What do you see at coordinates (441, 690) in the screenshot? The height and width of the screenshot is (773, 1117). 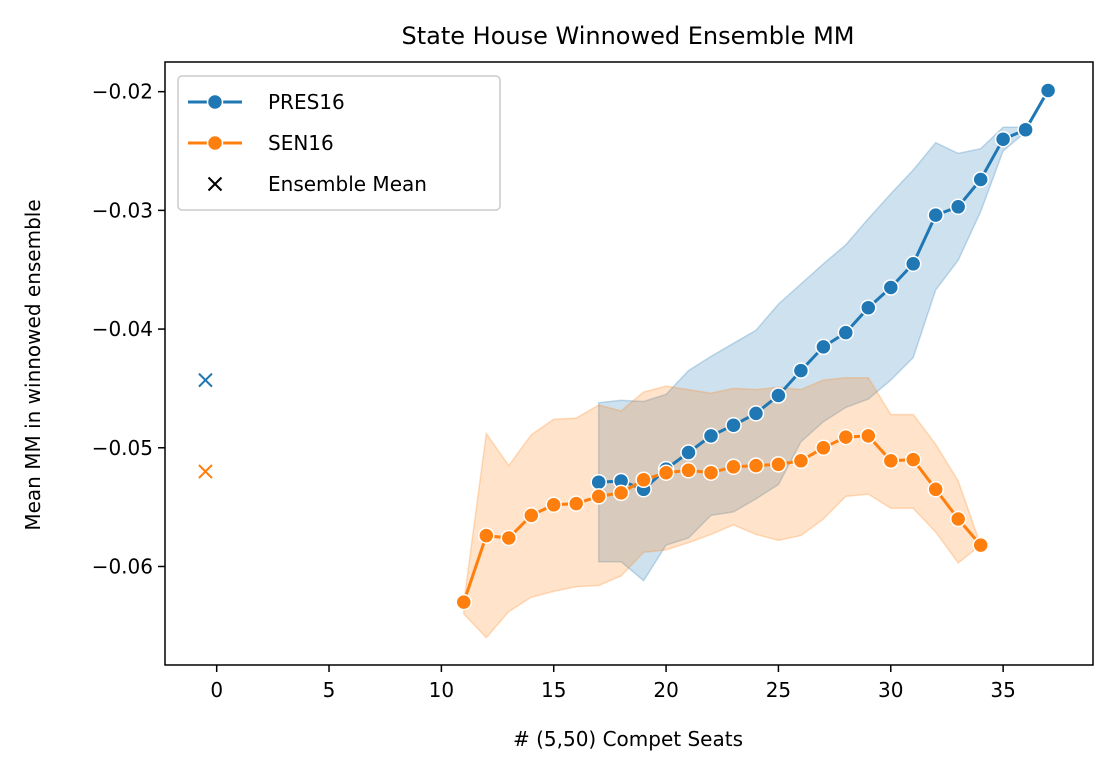 I see `x-tick-label: 10` at bounding box center [441, 690].